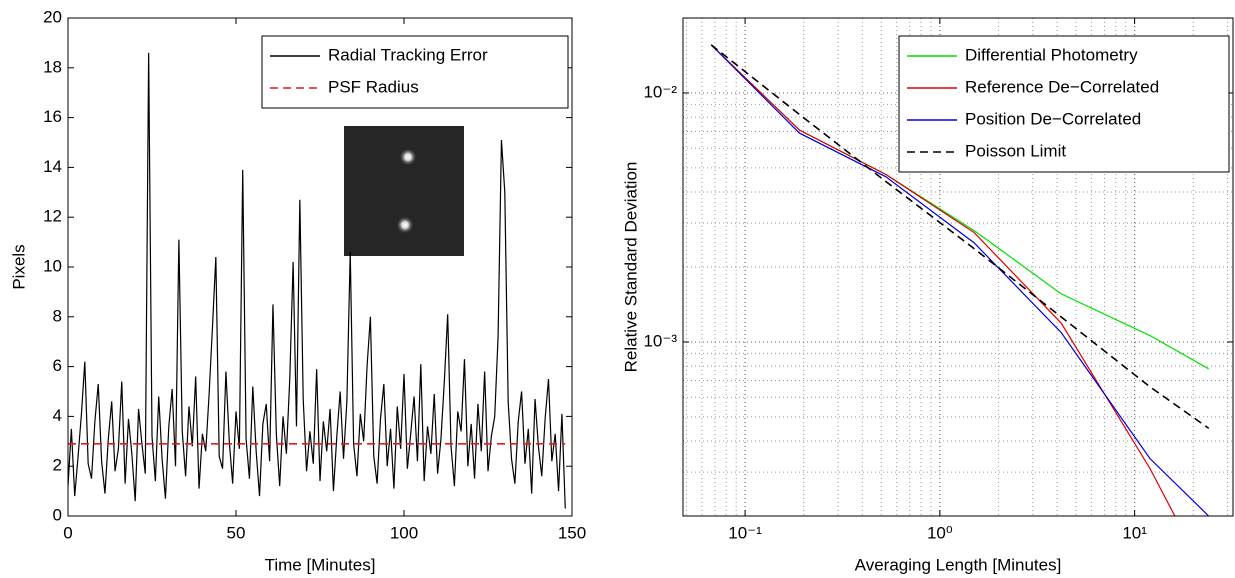  I want to click on x-tick-label: 10⁰, so click(940, 532).